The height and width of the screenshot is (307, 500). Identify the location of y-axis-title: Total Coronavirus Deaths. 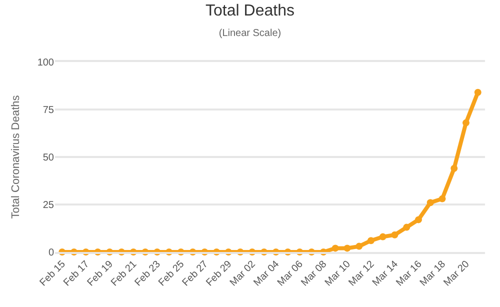
(16, 156).